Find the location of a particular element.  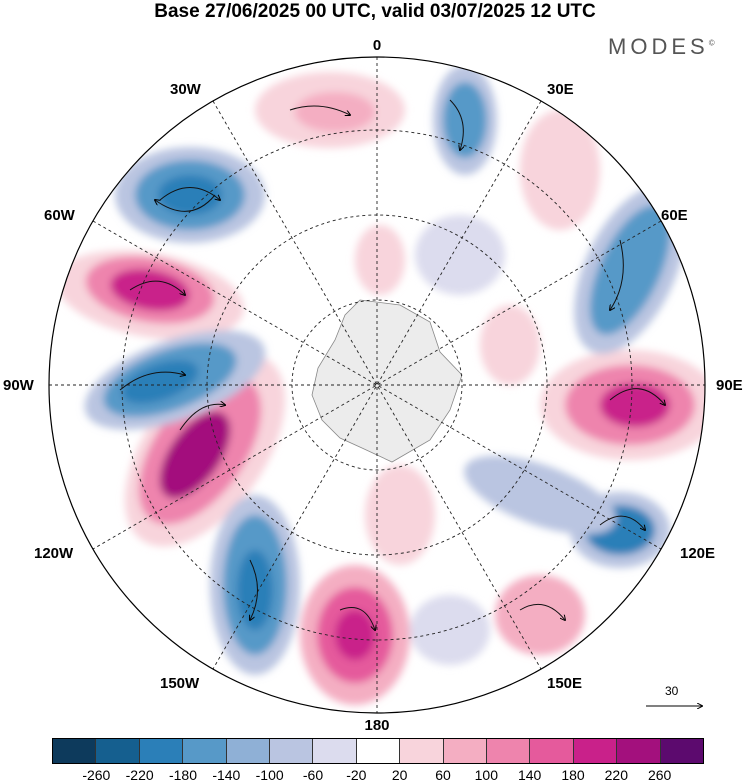

lon-label-120e: 120E is located at coordinates (698, 553).